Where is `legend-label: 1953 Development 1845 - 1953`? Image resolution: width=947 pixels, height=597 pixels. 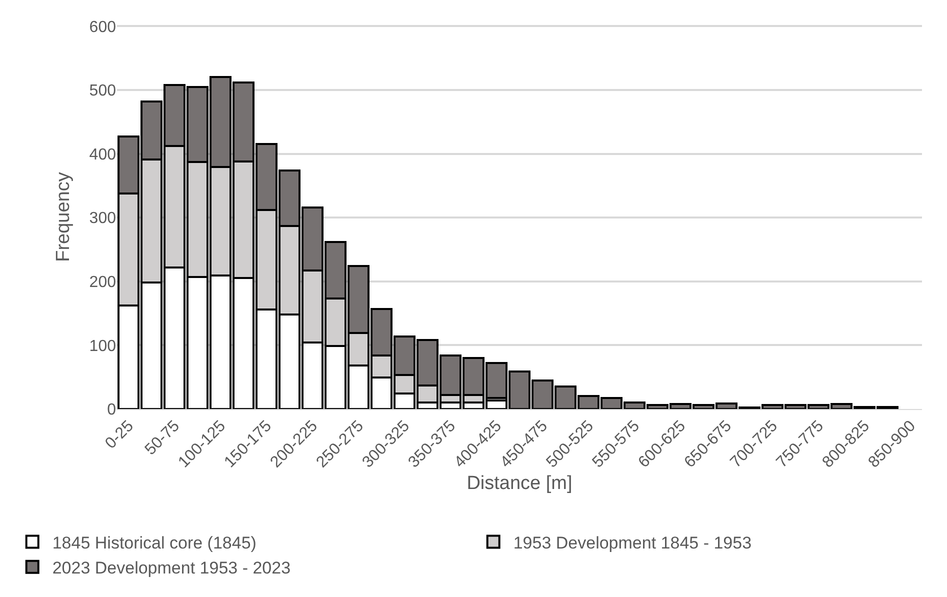 legend-label: 1953 Development 1845 - 1953 is located at coordinates (632, 542).